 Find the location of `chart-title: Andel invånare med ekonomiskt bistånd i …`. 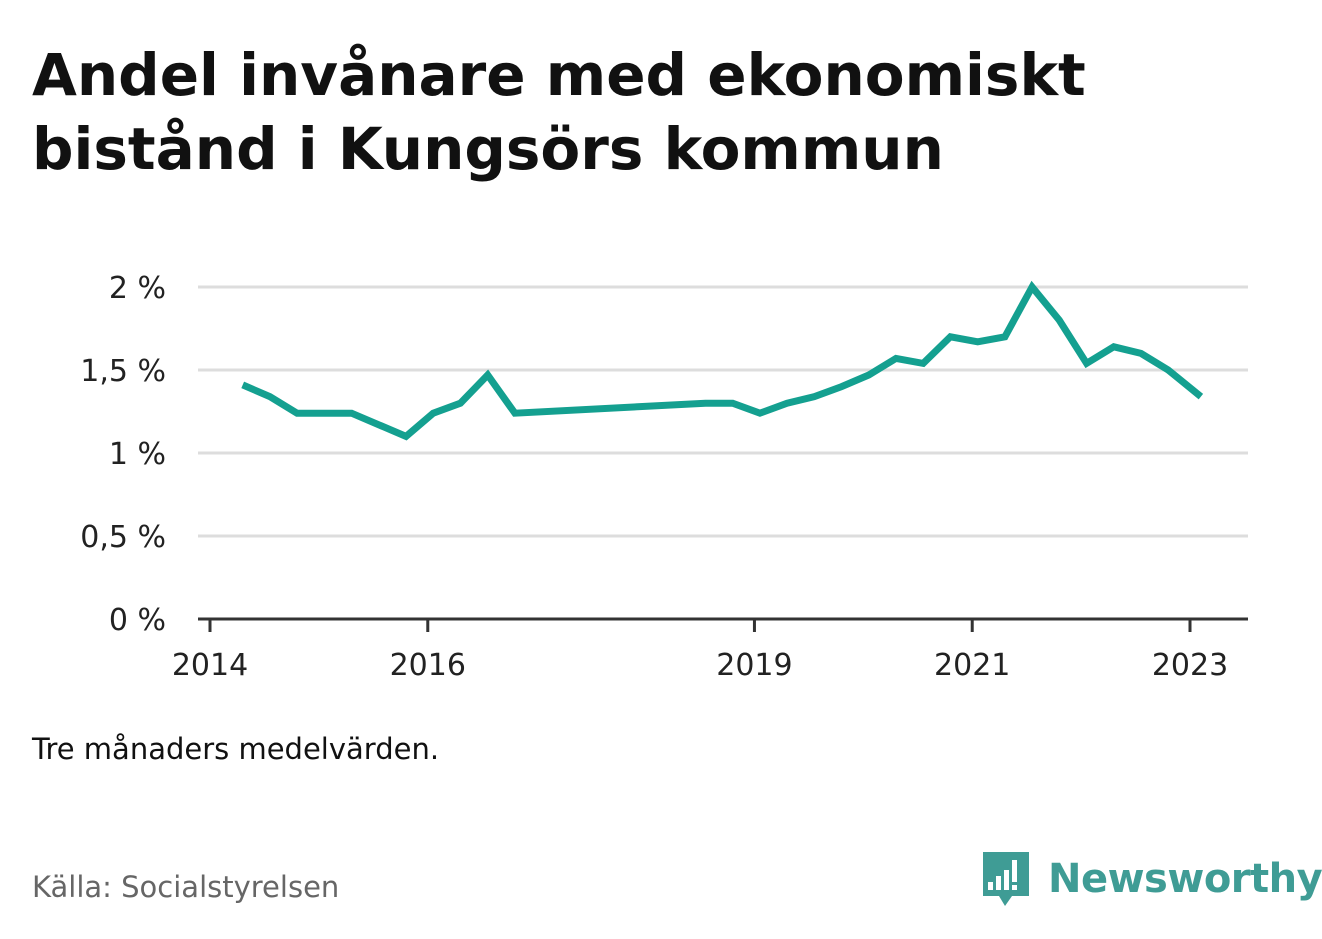

chart-title: Andel invånare med ekonomiskt bistånd i … is located at coordinates (559, 112).